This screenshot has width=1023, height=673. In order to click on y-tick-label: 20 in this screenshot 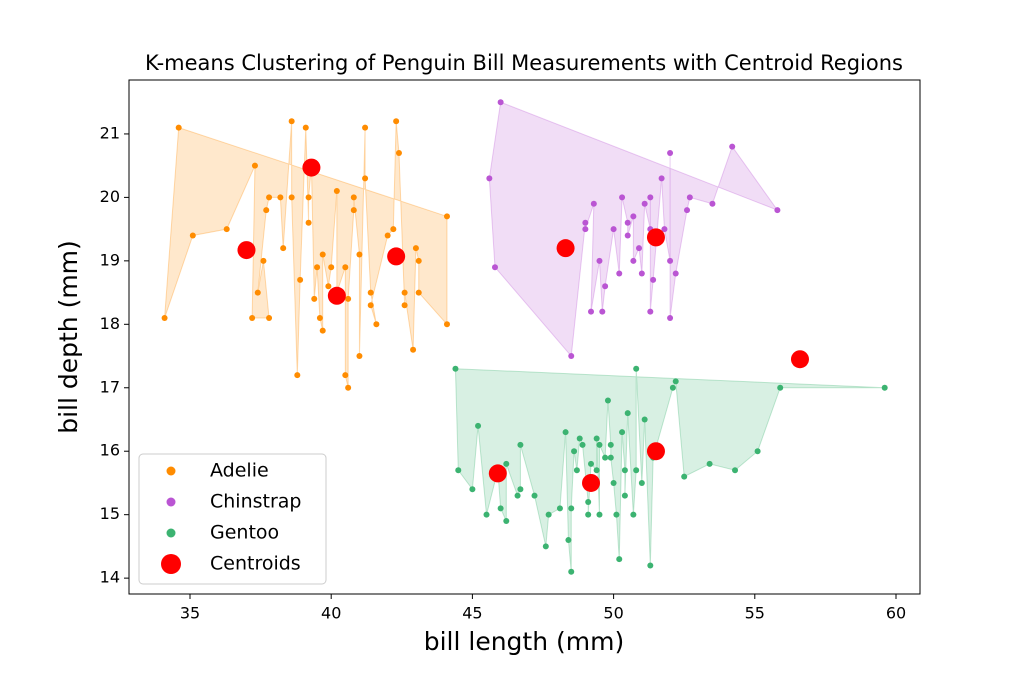, I will do `click(110, 196)`.